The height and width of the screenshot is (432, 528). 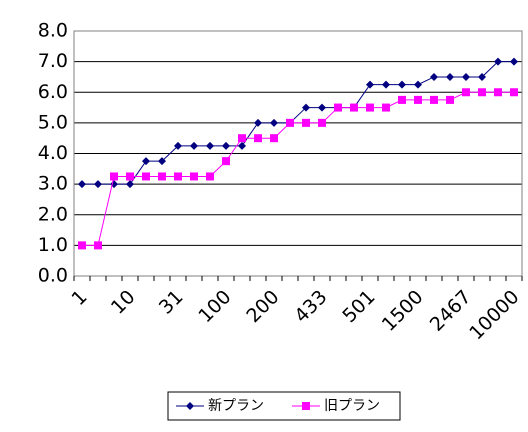 I want to click on y-tick-label: 3.0, so click(x=53, y=184).